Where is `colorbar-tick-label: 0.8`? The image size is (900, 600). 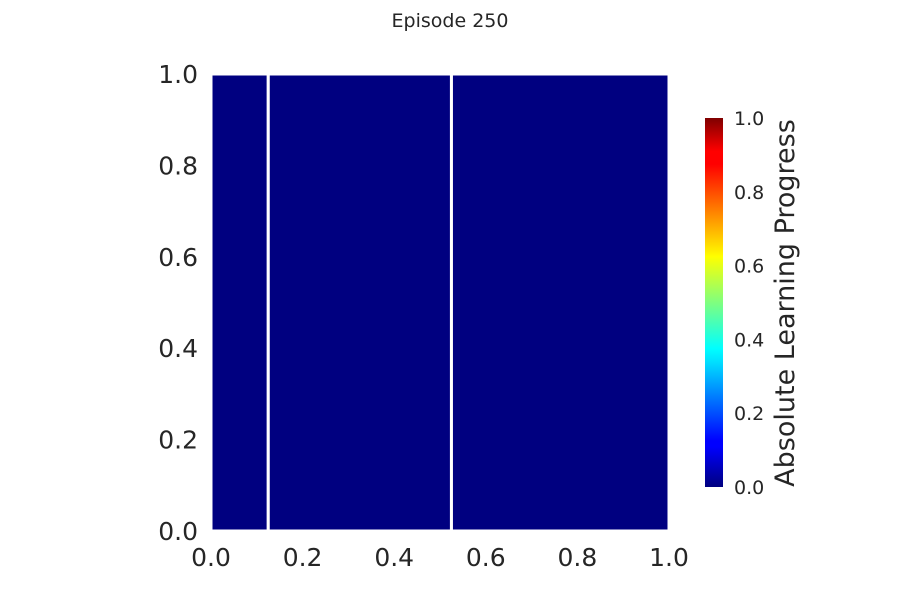
colorbar-tick-label: 0.8 is located at coordinates (749, 193).